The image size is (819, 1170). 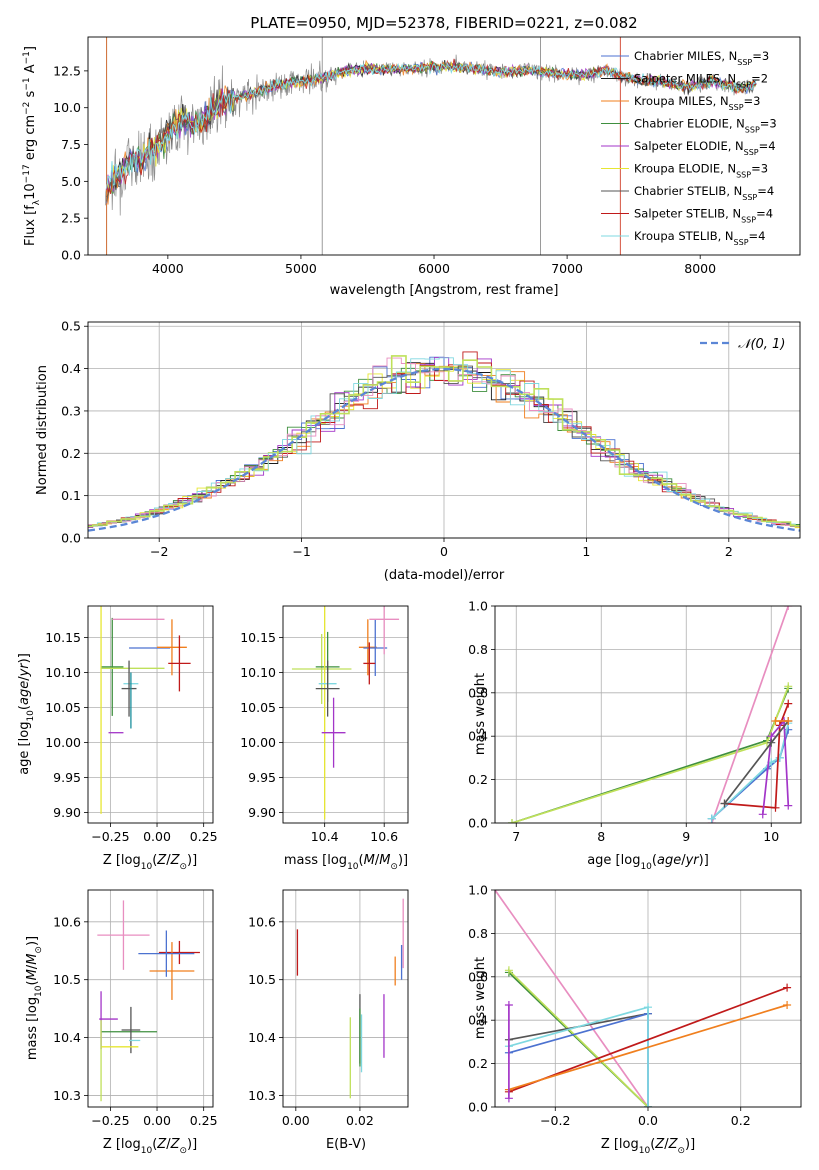 I want to click on residual-histogram, so click(x=444, y=441).